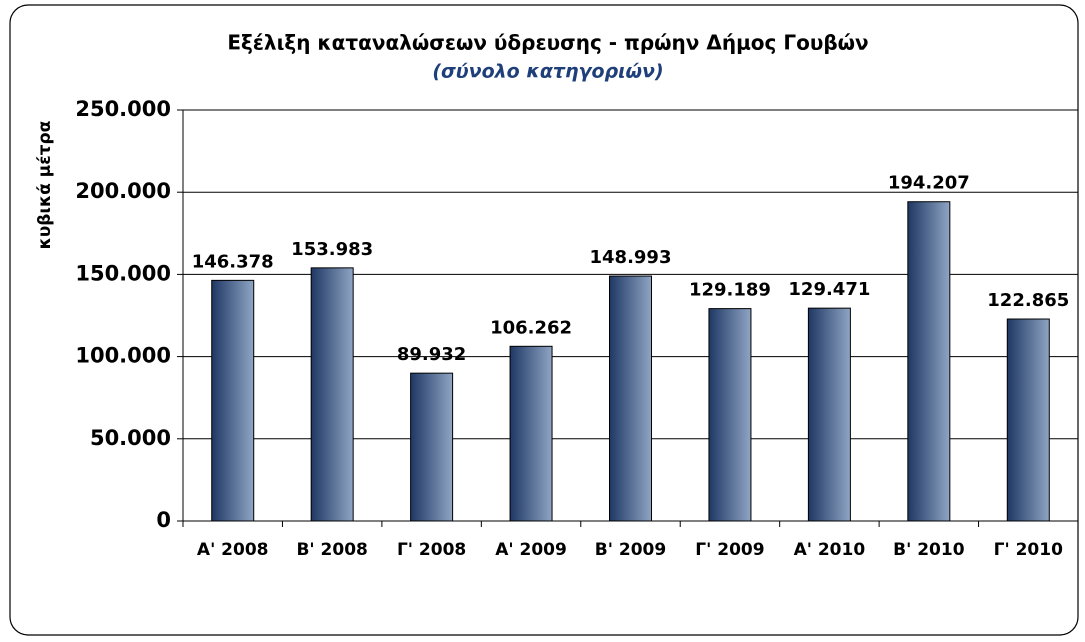  What do you see at coordinates (431, 550) in the screenshot?
I see `x-tick-label: Γ' 2008` at bounding box center [431, 550].